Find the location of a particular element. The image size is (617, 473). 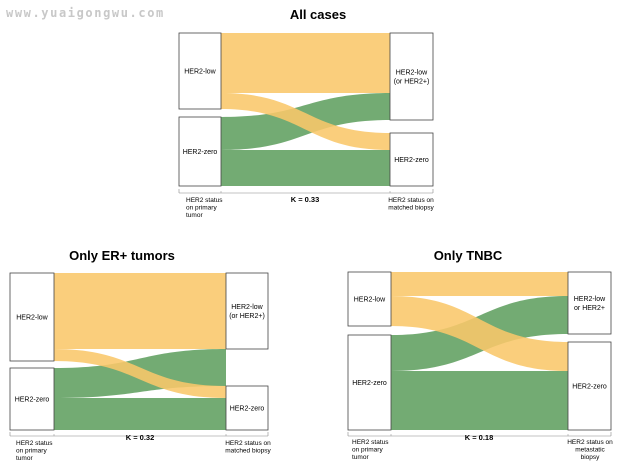

node-label-all-right-1: HER2-zero is located at coordinates (411, 160).